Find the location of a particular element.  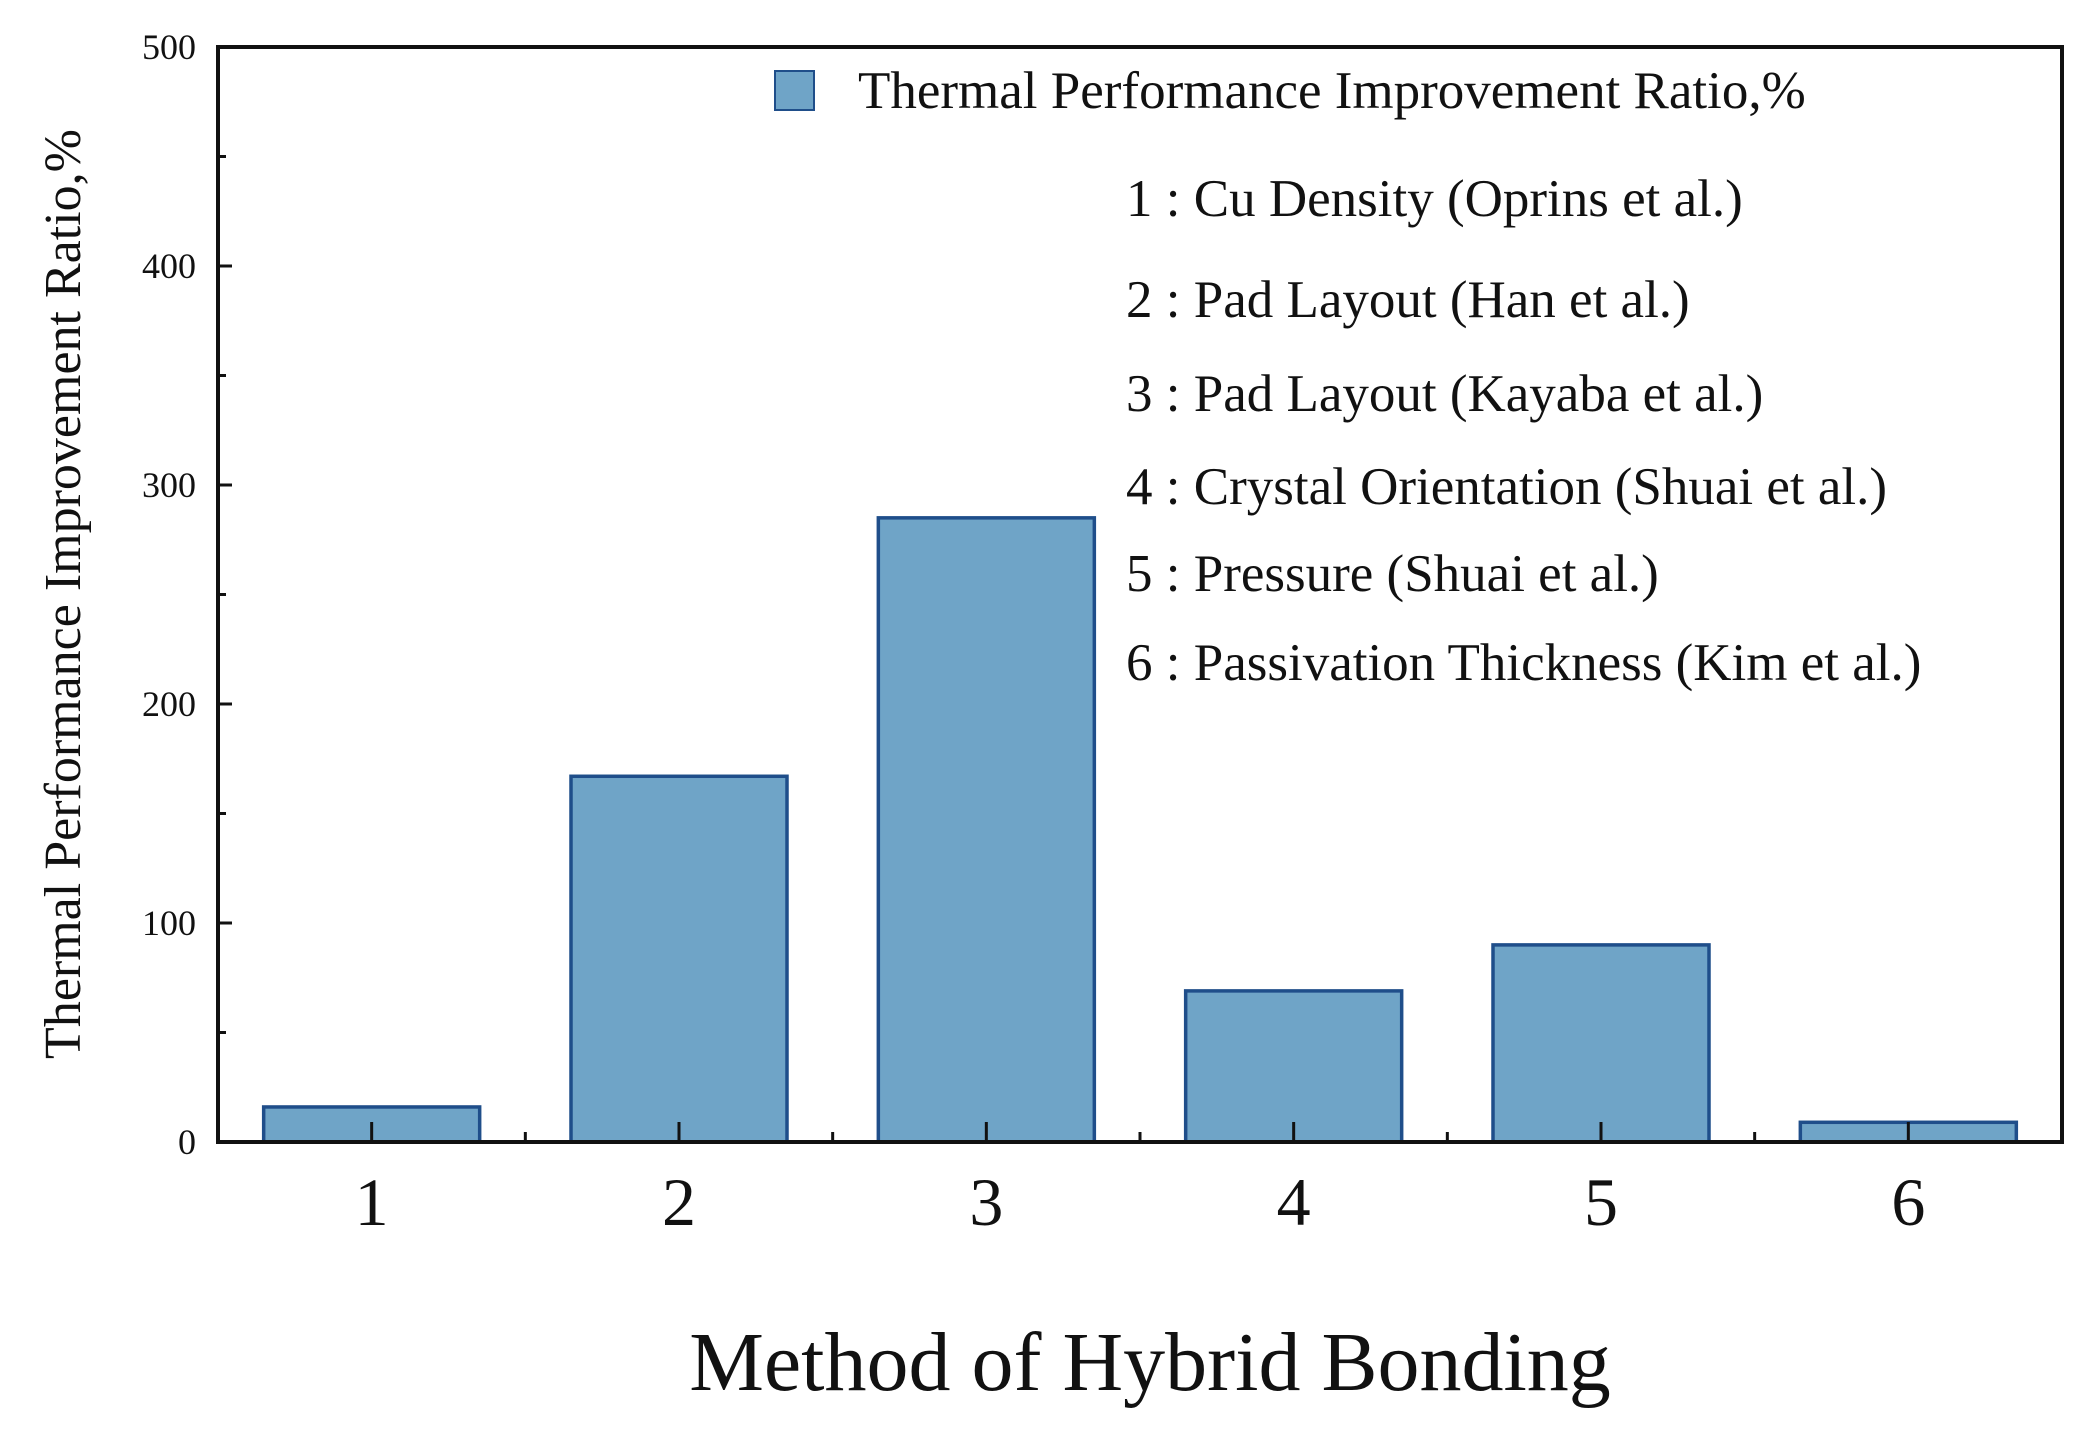

x-tick-label: 5 is located at coordinates (1601, 1202).